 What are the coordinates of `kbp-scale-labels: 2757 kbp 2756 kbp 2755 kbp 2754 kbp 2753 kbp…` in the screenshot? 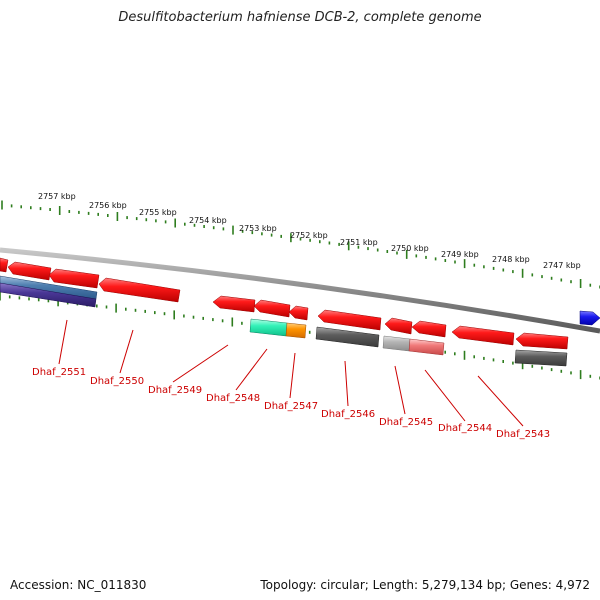 It's located at (309, 231).